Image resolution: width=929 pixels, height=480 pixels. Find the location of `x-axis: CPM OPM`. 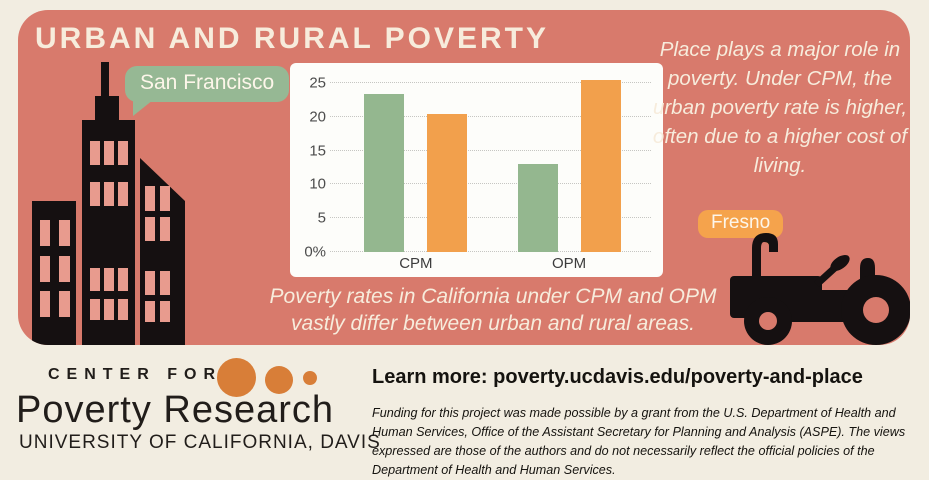

x-axis: CPM OPM is located at coordinates (492, 262).